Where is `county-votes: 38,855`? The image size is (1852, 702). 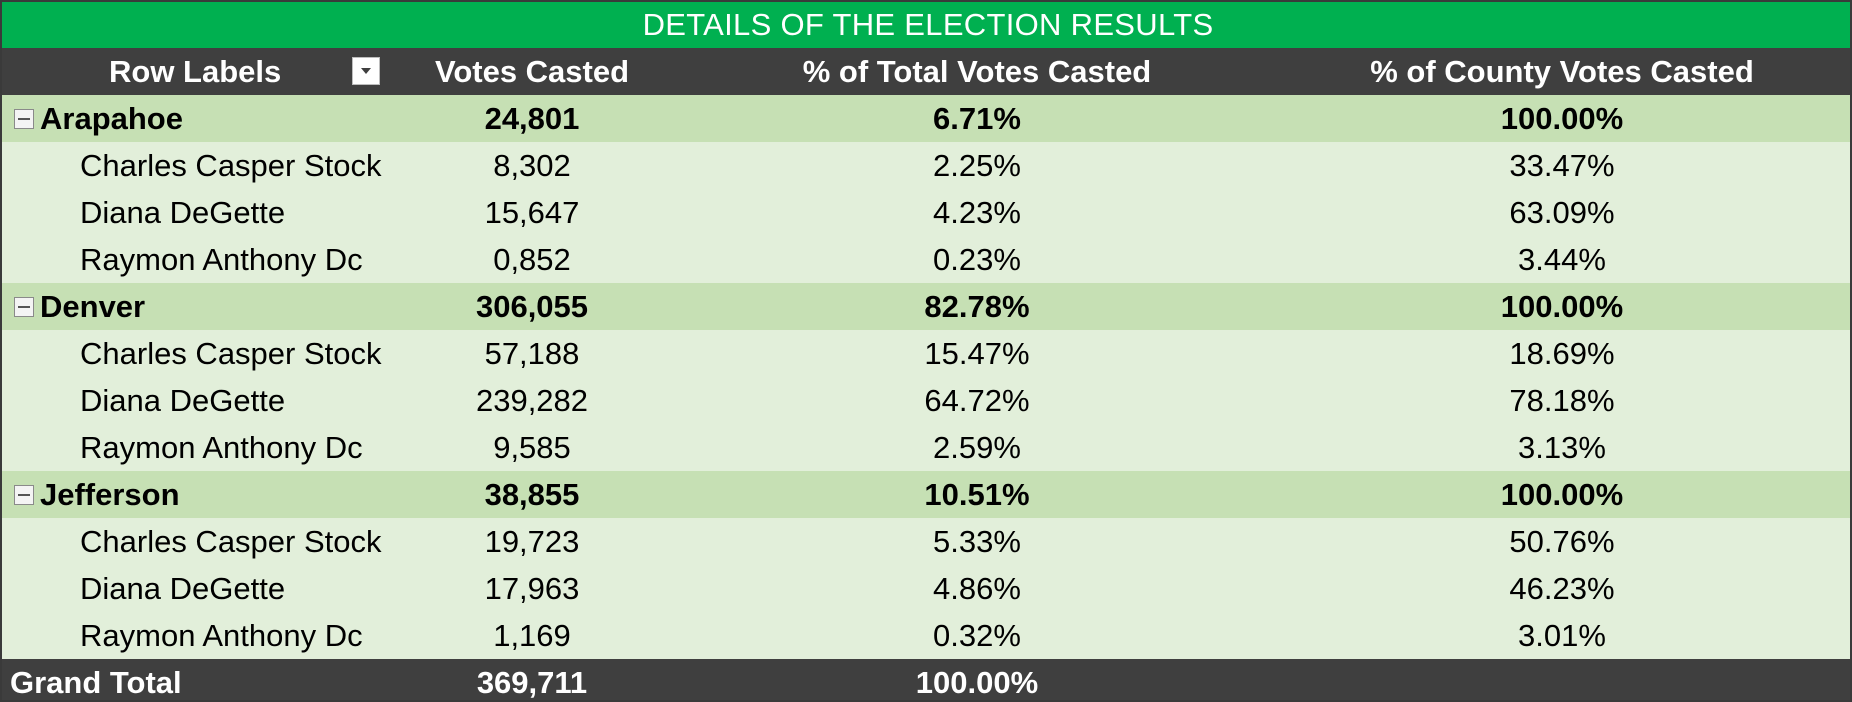 county-votes: 38,855 is located at coordinates (532, 494).